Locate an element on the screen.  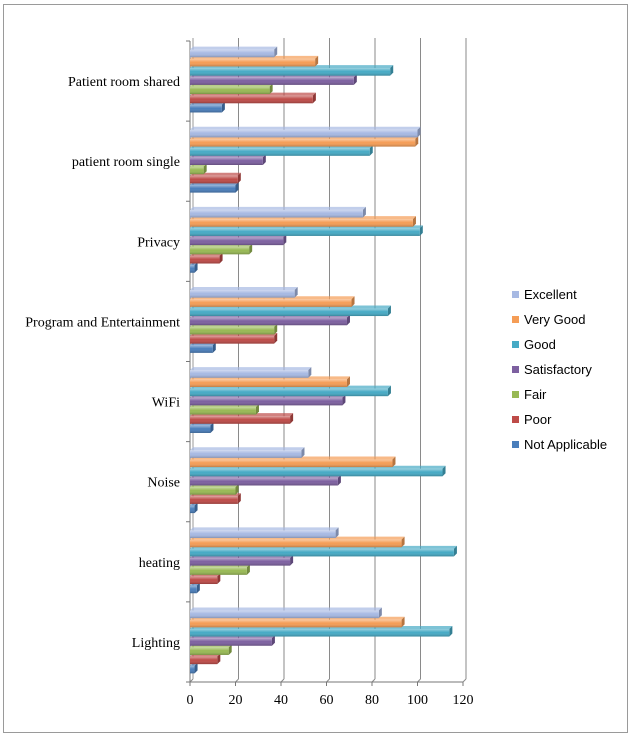
x-tick-label: 20 is located at coordinates (236, 700).